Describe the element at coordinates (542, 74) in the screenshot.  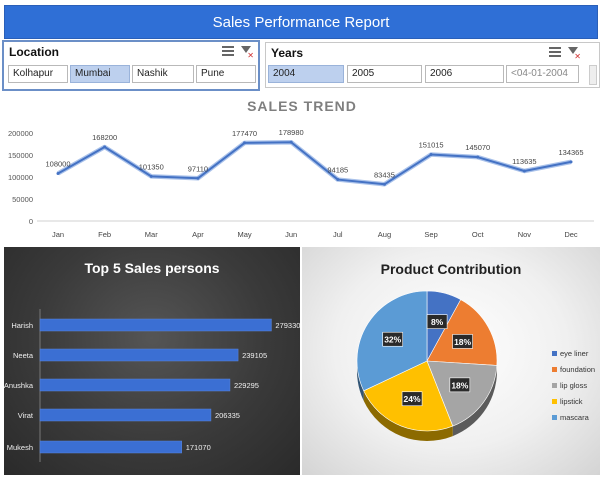
I see `slicer-item--04-01-2004: <04-01-2004` at that location.